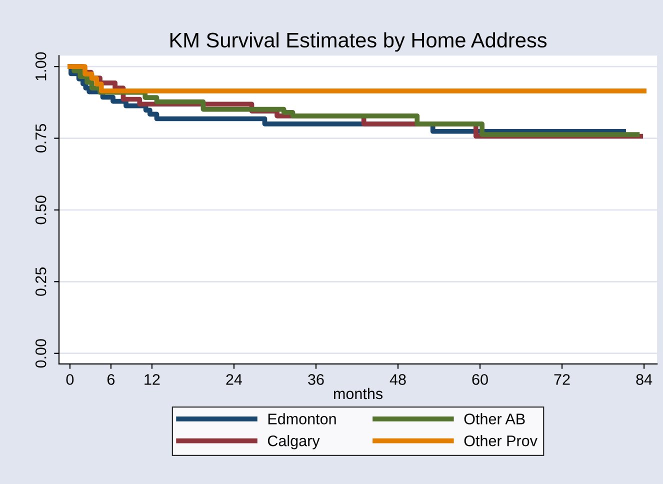 The image size is (663, 484). What do you see at coordinates (501, 440) in the screenshot?
I see `legend-label: Other Prov` at bounding box center [501, 440].